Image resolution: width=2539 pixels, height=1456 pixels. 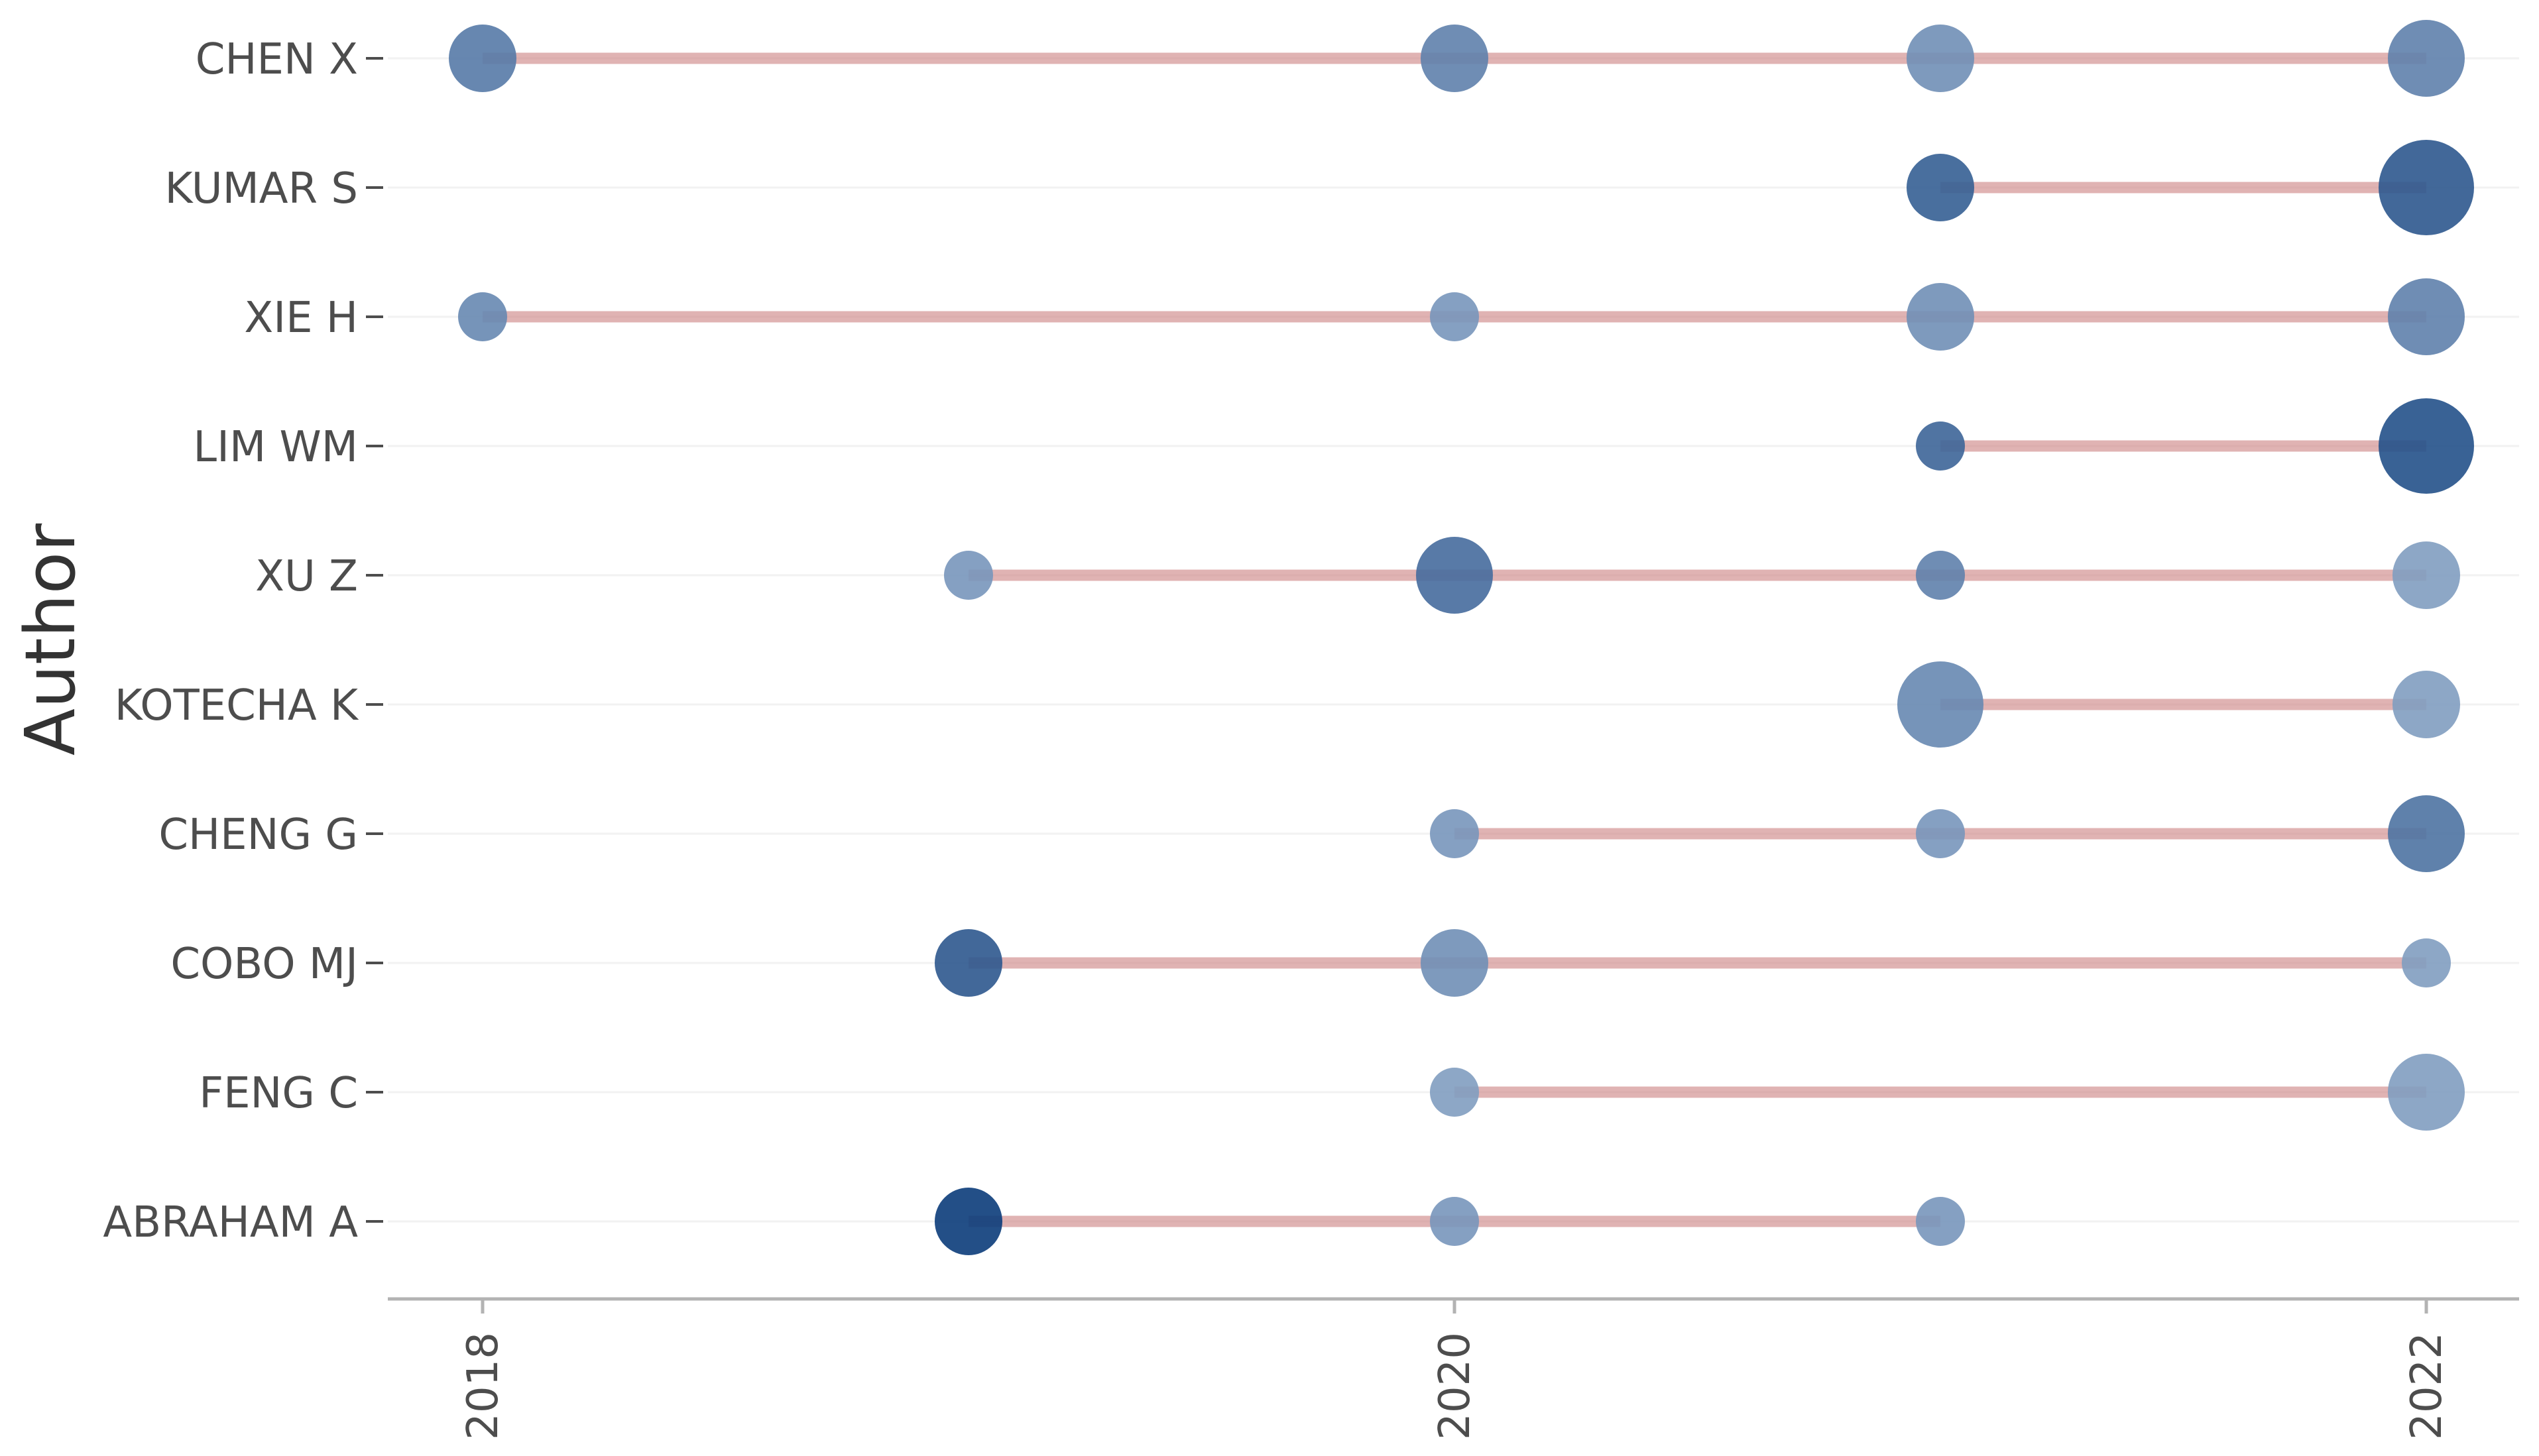 I want to click on author-tick-label: CHENG G, so click(x=258, y=835).